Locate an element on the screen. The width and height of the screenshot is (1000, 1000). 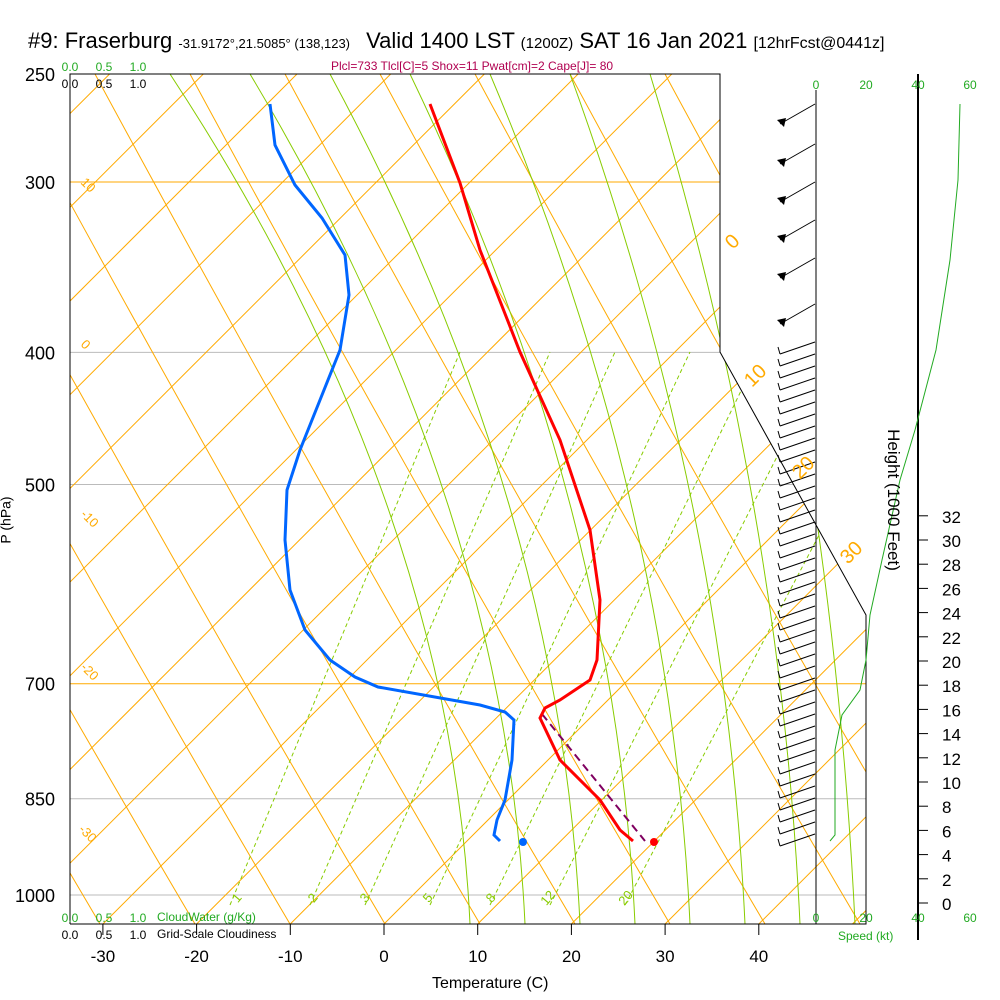
height-tick-label: 30 is located at coordinates (951, 541).